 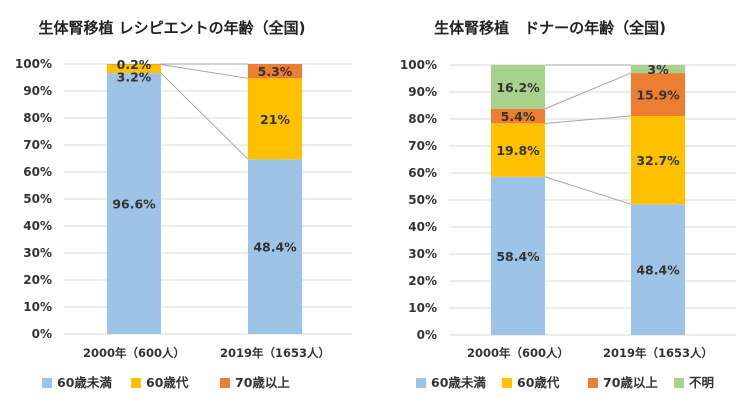 I want to click on data-label: 19.8%, so click(x=518, y=150).